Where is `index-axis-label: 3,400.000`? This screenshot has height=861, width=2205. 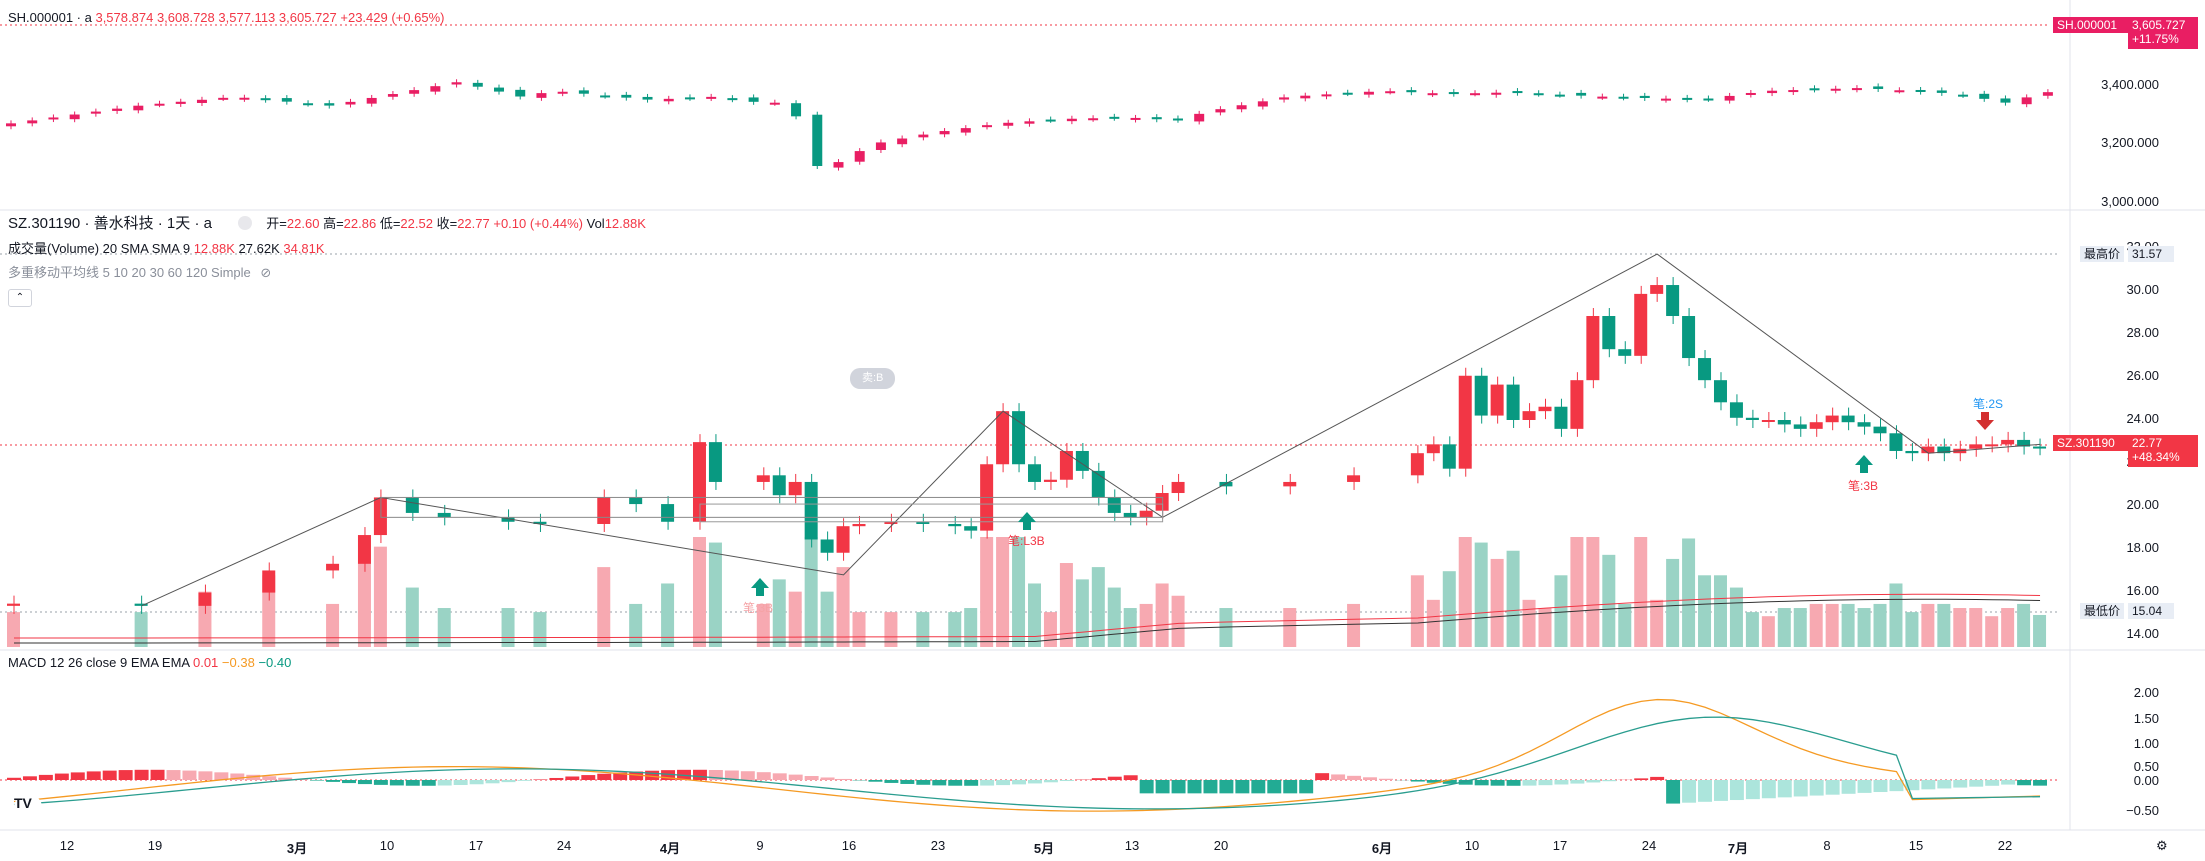
index-axis-label: 3,400.000 is located at coordinates (2130, 84).